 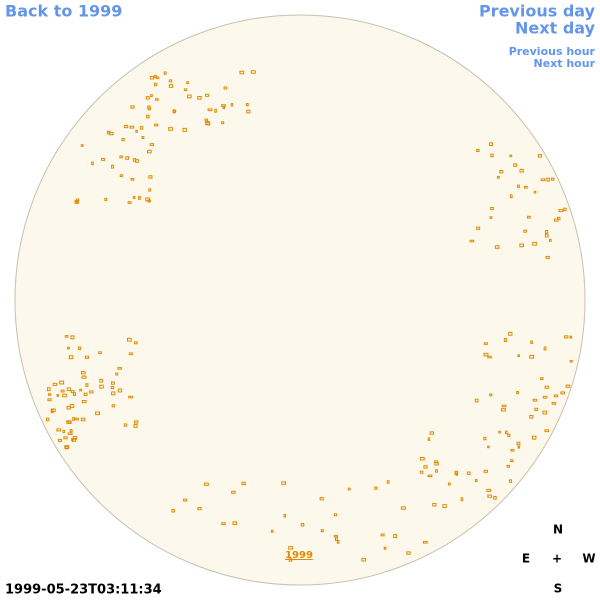 What do you see at coordinates (558, 530) in the screenshot?
I see `compass-north: N` at bounding box center [558, 530].